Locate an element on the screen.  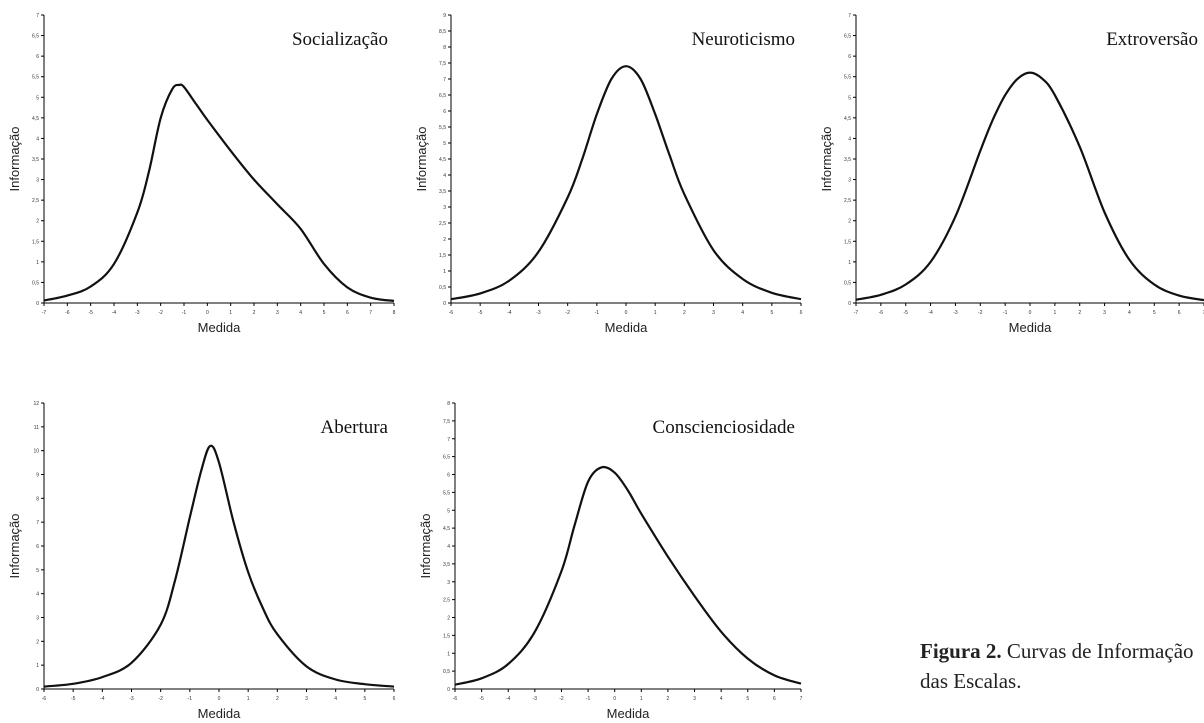
y-tick-label: 10 is located at coordinates (36, 452).